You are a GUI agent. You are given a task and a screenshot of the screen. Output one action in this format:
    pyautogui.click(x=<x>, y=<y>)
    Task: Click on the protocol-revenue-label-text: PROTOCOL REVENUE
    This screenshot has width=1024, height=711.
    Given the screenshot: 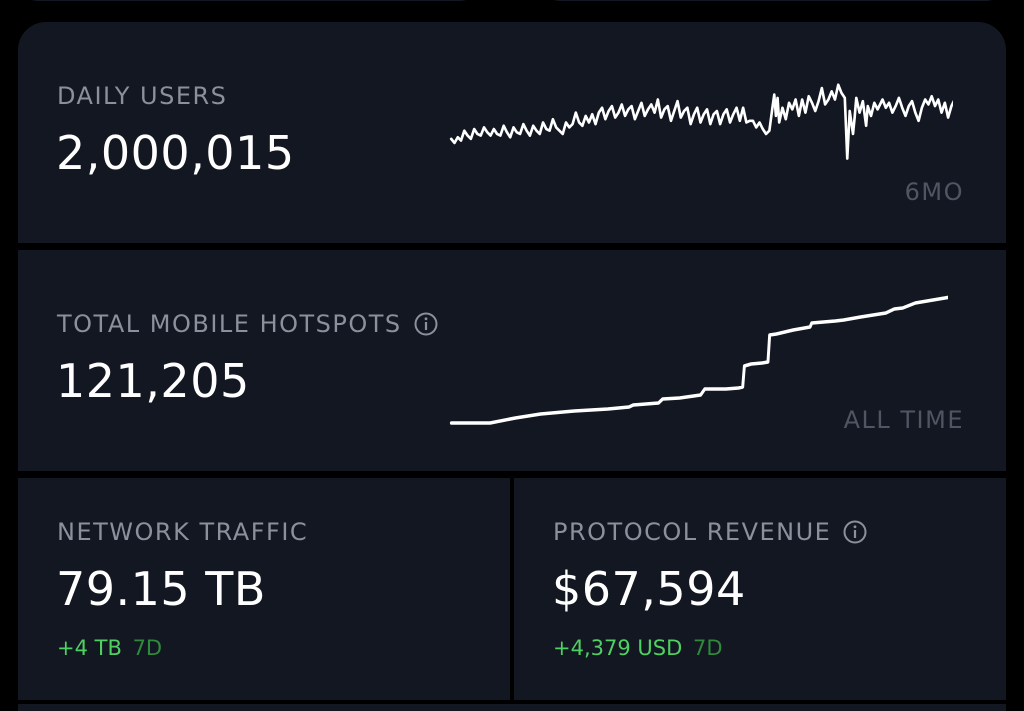 What is the action you would take?
    pyautogui.click(x=692, y=532)
    